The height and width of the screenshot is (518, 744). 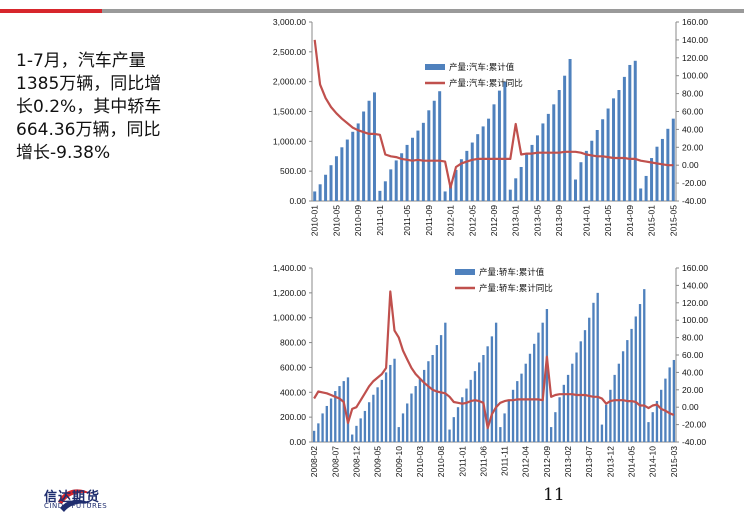 What do you see at coordinates (494, 220) in the screenshot?
I see `c1-x-tick-label: 2012-09` at bounding box center [494, 220].